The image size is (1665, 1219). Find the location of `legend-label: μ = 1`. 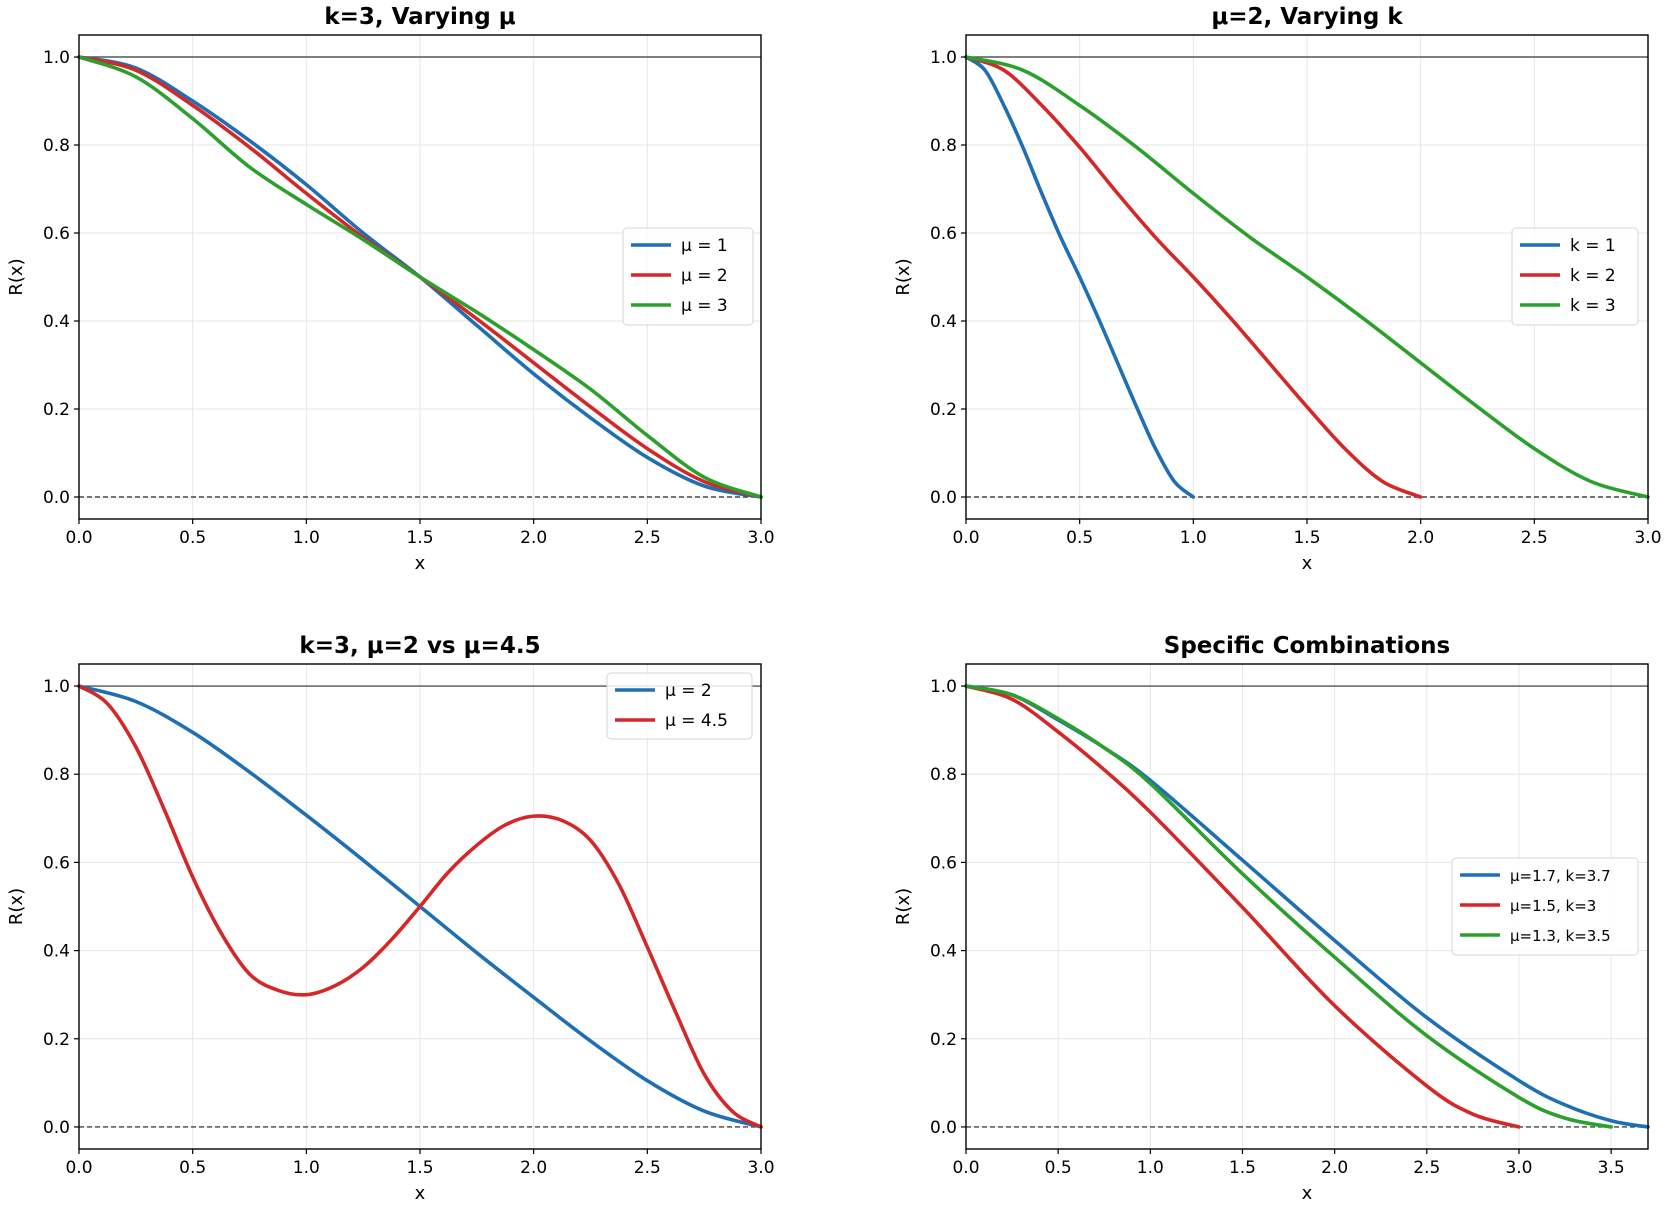

legend-label: μ = 1 is located at coordinates (704, 246).